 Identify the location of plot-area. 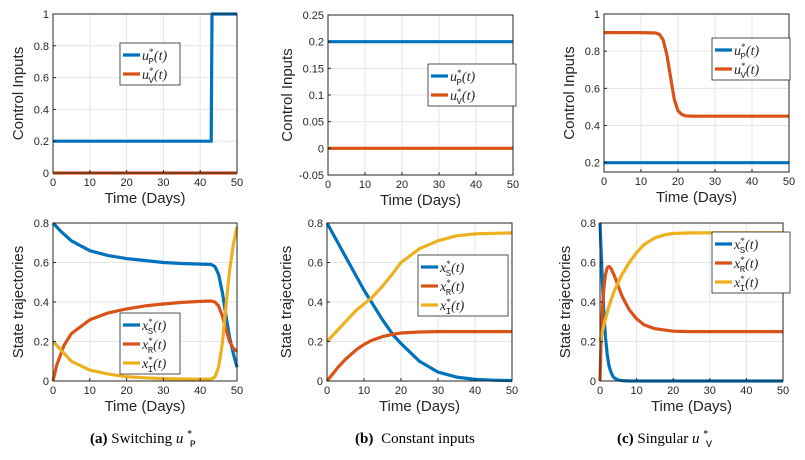
(145, 93).